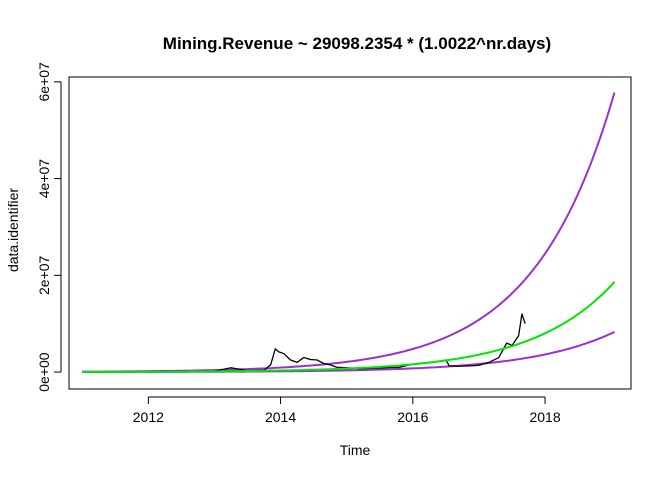  Describe the element at coordinates (280, 417) in the screenshot. I see `x-tick-label: 2014` at that location.